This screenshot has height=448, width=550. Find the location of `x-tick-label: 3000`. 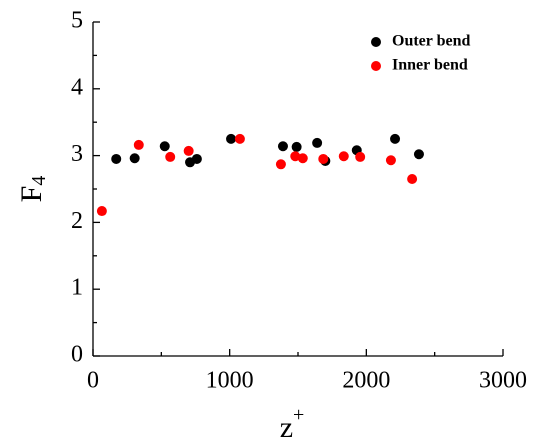

x-tick-label: 3000 is located at coordinates (503, 381).